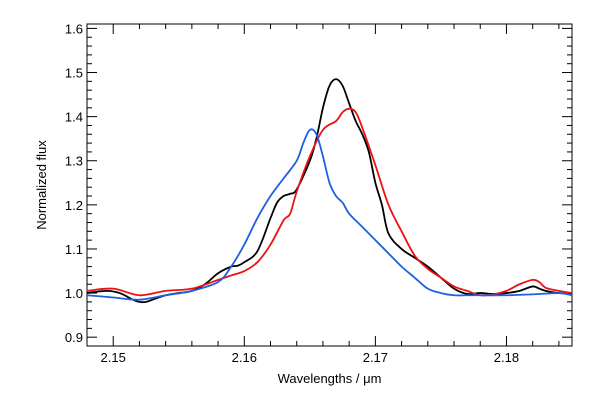 The height and width of the screenshot is (400, 600). What do you see at coordinates (74, 161) in the screenshot?
I see `y-tick-label: 1.3` at bounding box center [74, 161].